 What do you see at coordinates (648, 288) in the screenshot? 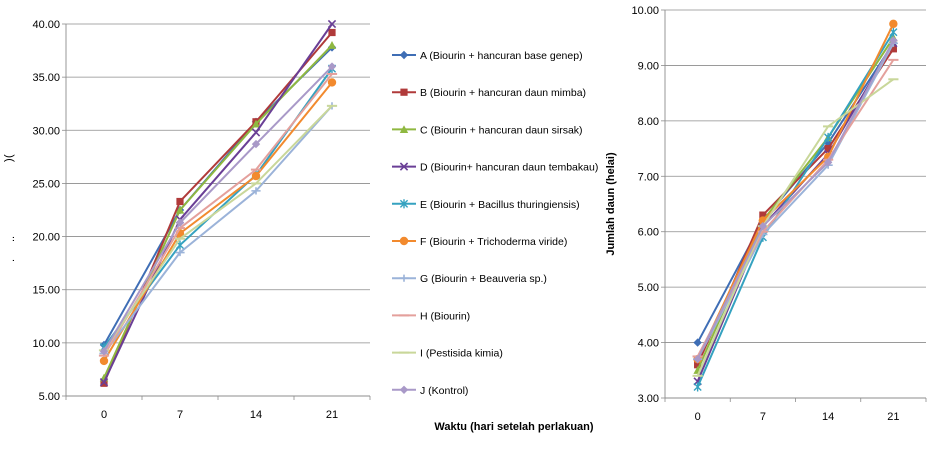
I see `right-y-tick-label: 5.00` at bounding box center [648, 288].